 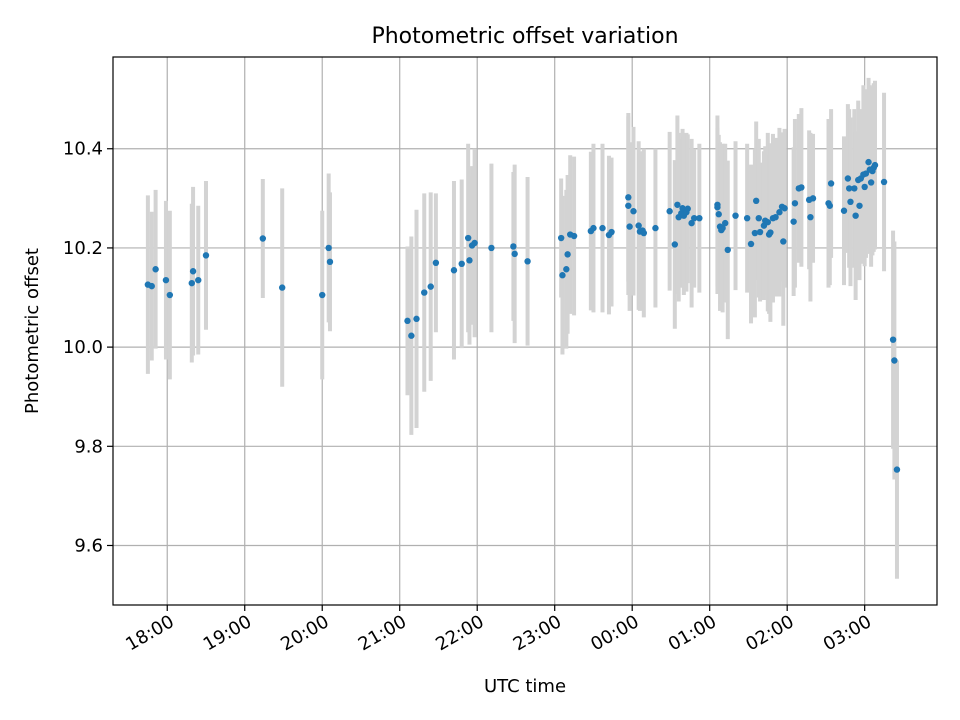 I want to click on y-tick-label: 9.6, so click(x=88, y=545).